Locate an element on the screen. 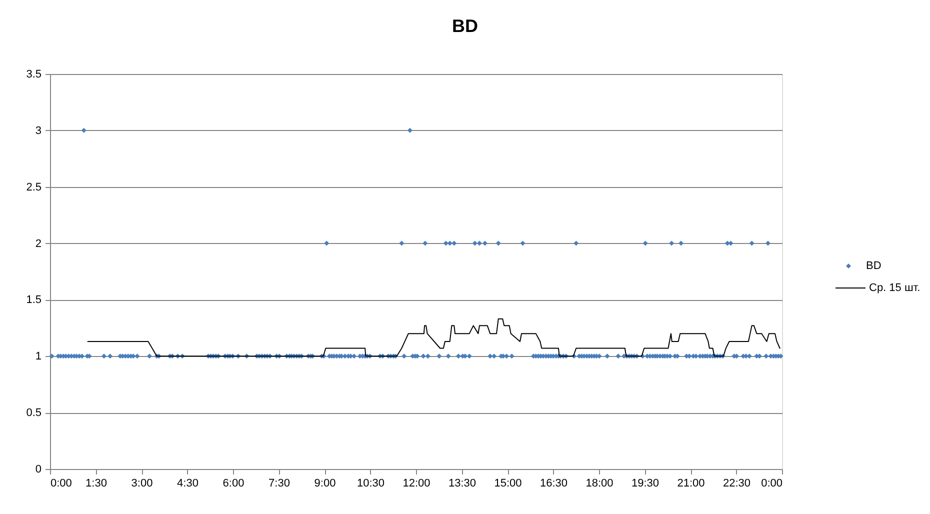 The height and width of the screenshot is (514, 930). x-tick-label: 18:00 is located at coordinates (600, 484).